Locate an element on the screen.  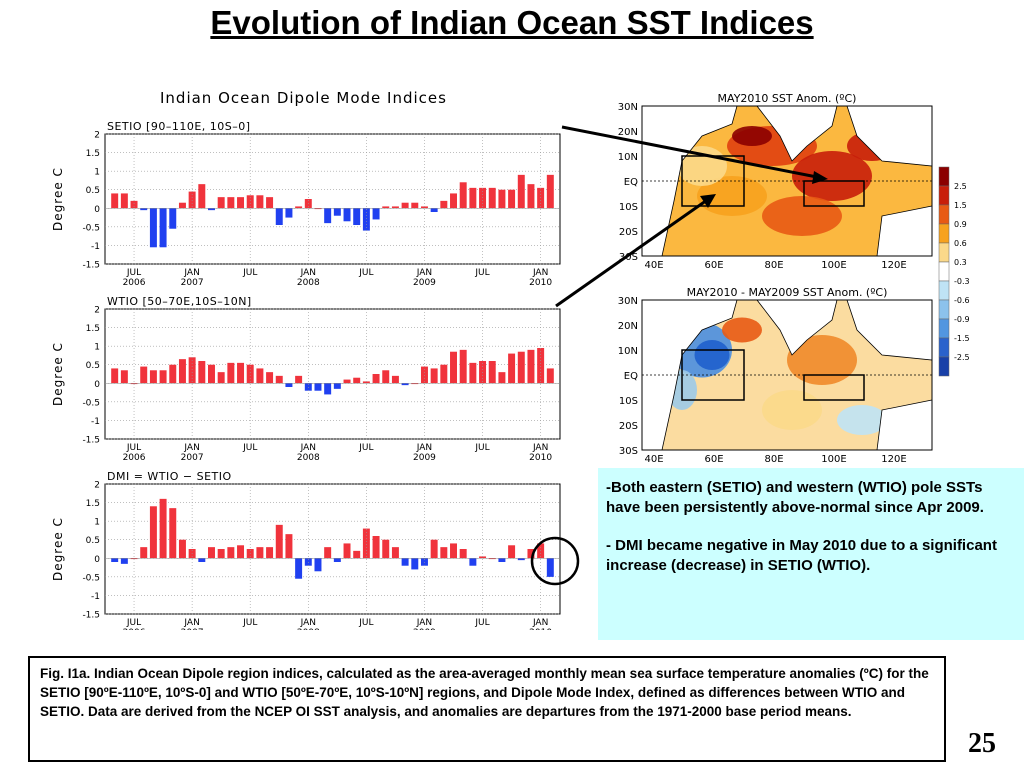
map-frame is located at coordinates (787, 375).